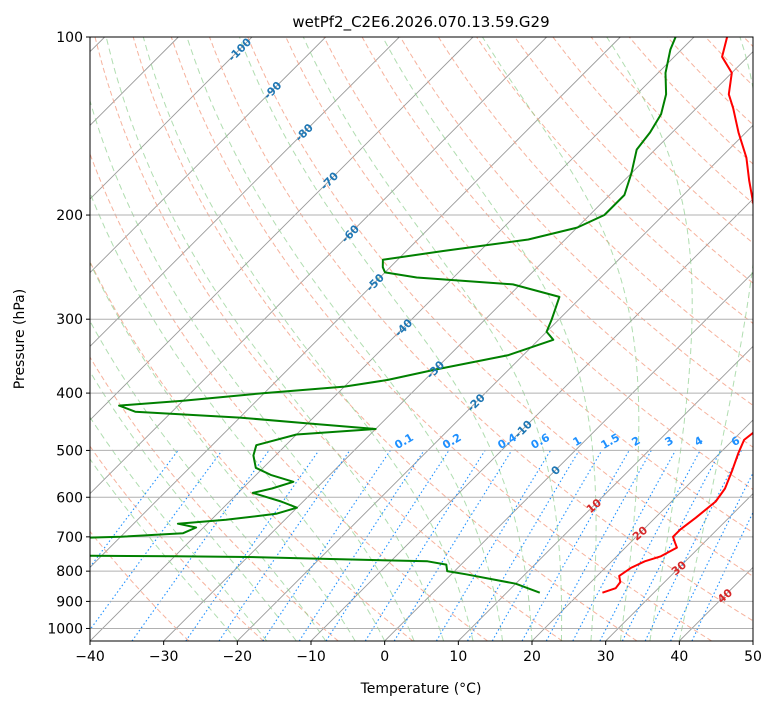 The width and height of the screenshot is (775, 708). I want to click on x-tick-label: −10, so click(311, 657).